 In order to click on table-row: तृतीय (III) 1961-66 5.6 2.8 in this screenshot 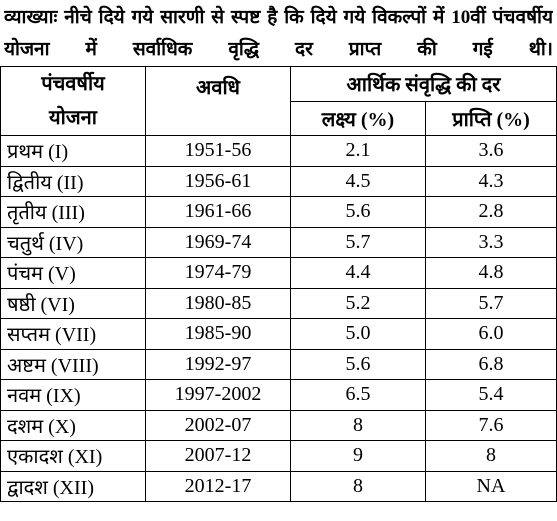, I will do `click(278, 212)`.